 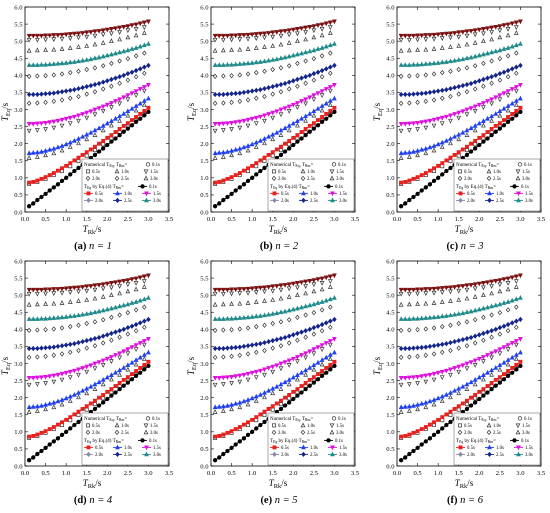 I want to click on legend-eq-entry-label: 1.5s, so click(x=343, y=194).